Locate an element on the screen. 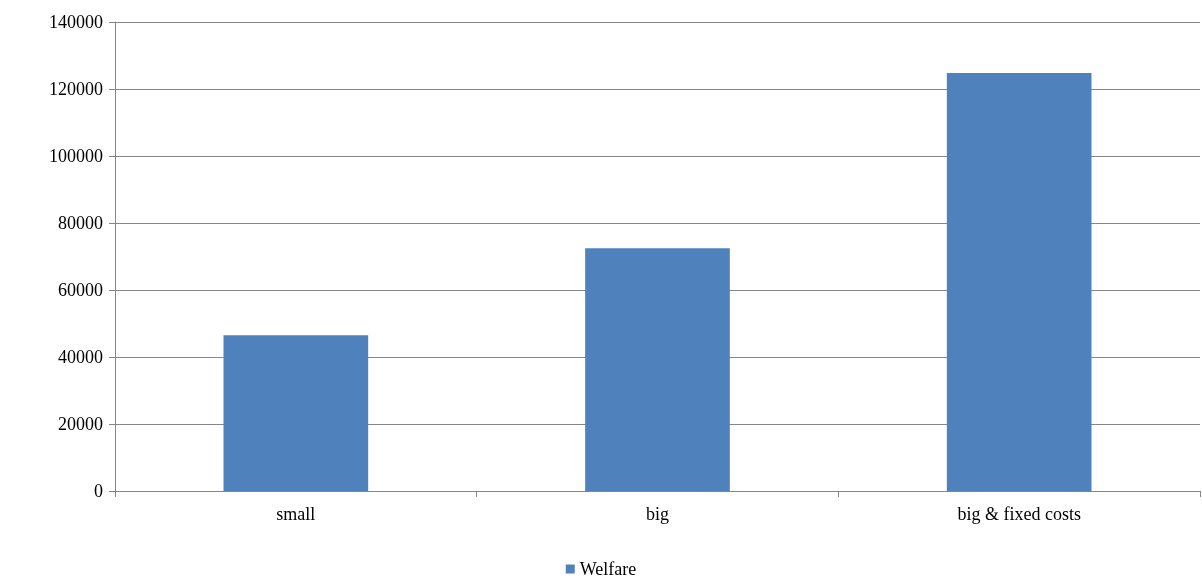 This screenshot has height=583, width=1202. y-tick-label: 140000 is located at coordinates (76, 22).